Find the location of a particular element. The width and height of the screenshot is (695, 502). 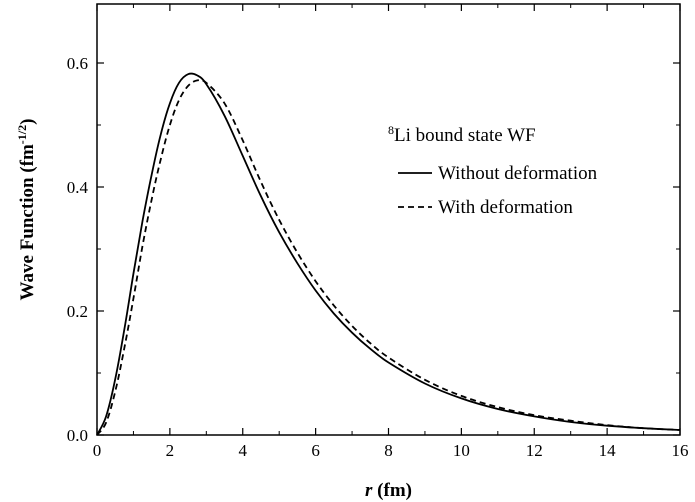

y-tick-label: 0.0 is located at coordinates (77, 435).